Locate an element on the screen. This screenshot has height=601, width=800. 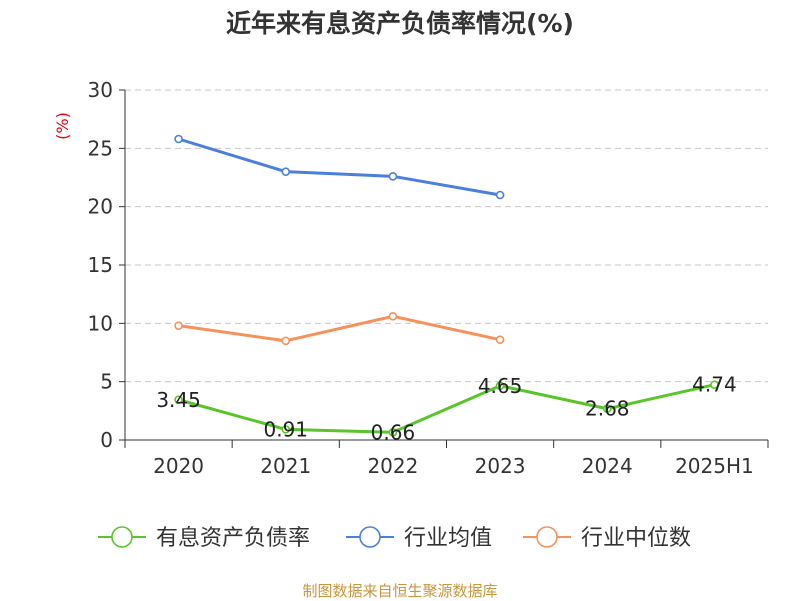
data-labels: 3.45 0.91 0.66 4.65 2.68 4.74 is located at coordinates (446, 409).